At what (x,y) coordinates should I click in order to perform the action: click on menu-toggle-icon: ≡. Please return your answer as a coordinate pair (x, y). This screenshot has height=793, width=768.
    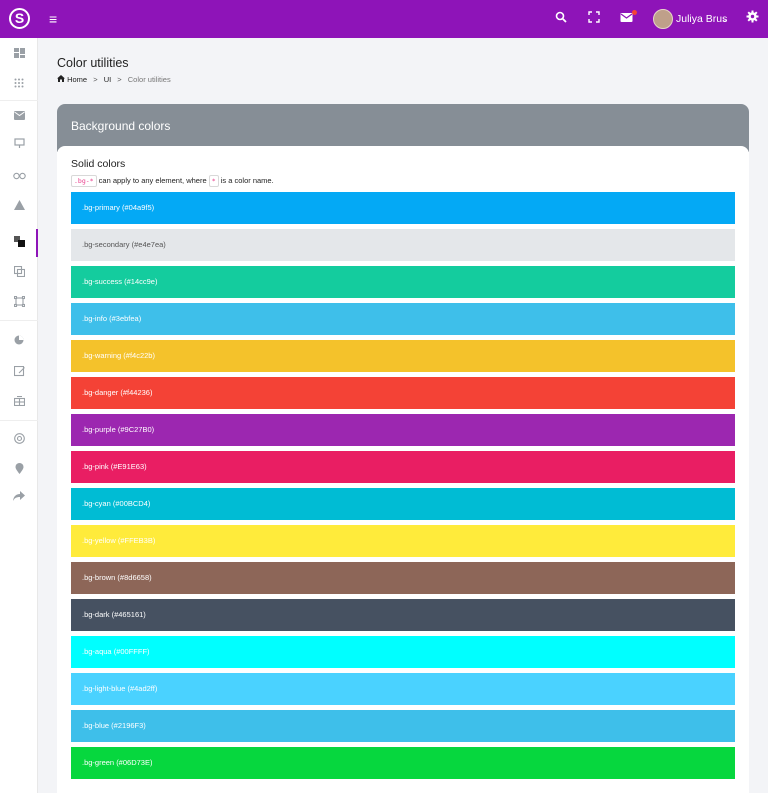
    Looking at the image, I should click on (53, 19).